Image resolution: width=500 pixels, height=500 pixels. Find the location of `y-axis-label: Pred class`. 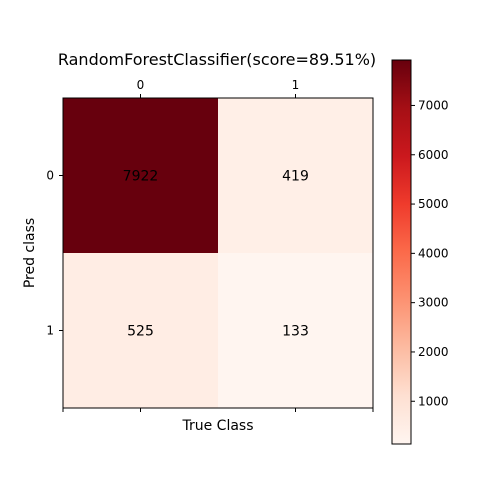

y-axis-label: Pred class is located at coordinates (30, 253).